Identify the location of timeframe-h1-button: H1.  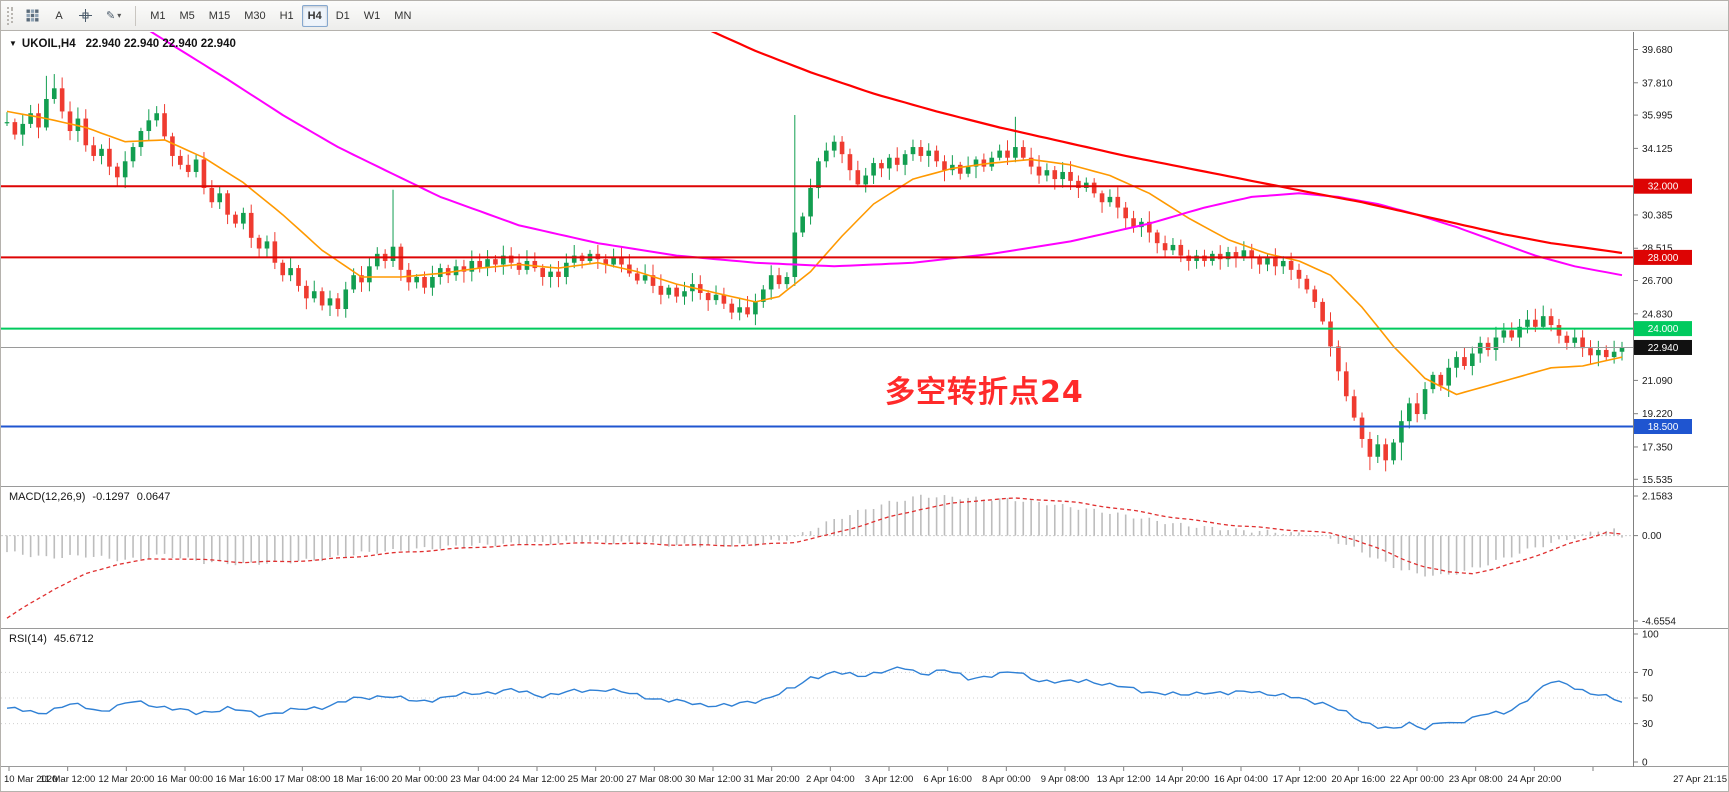
(287, 16).